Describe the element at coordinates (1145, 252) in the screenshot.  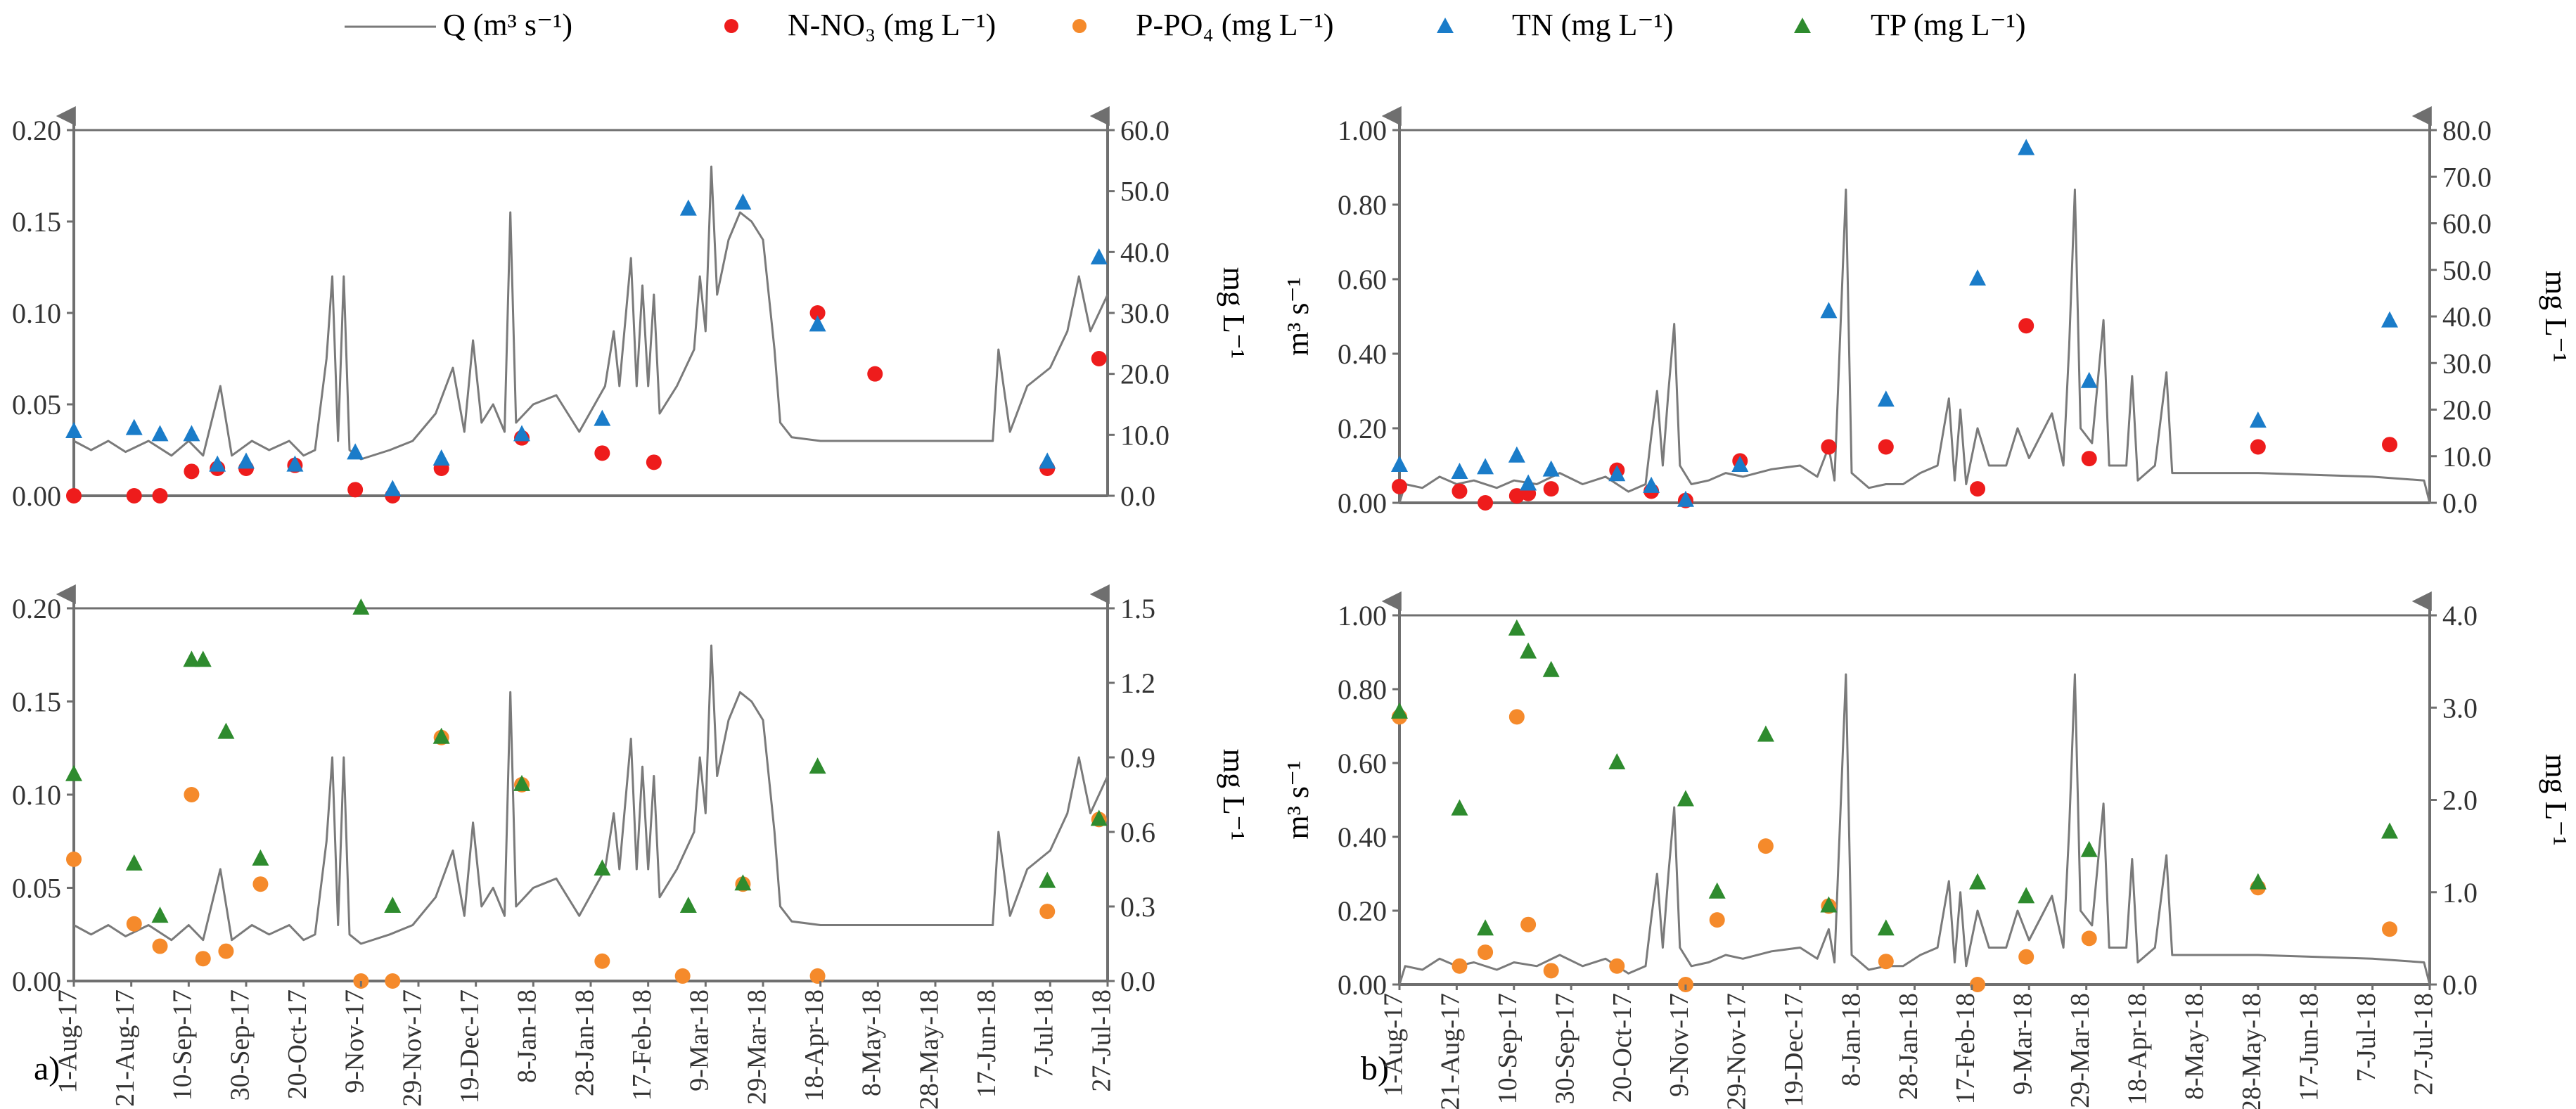
I see `y2-tick-label: 40.0` at that location.